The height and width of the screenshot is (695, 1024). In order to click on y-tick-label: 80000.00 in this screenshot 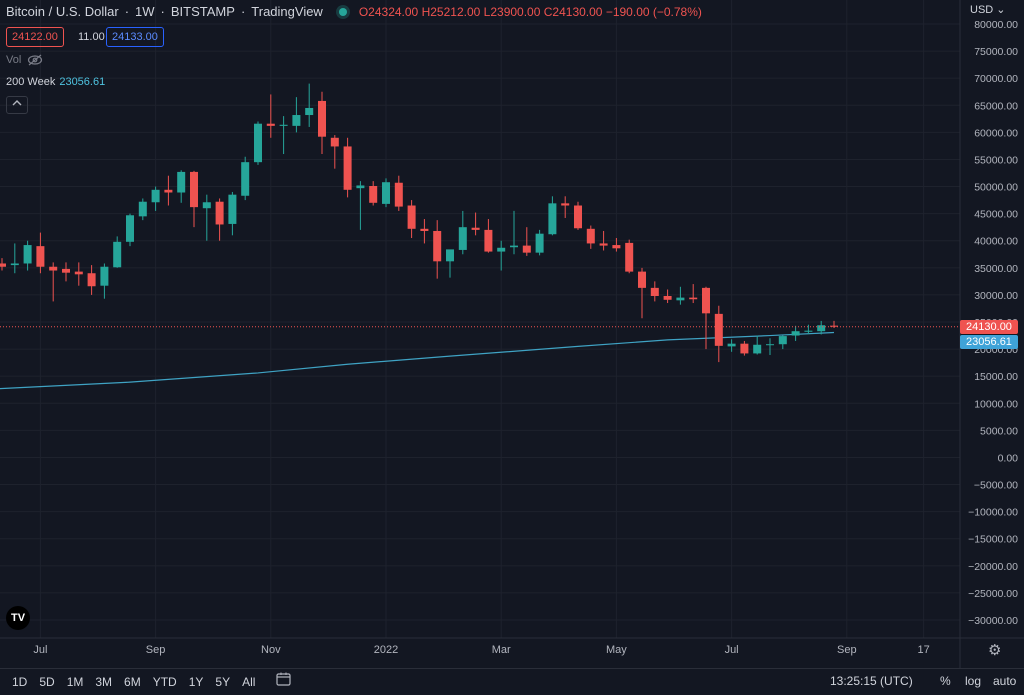, I will do `click(996, 25)`.